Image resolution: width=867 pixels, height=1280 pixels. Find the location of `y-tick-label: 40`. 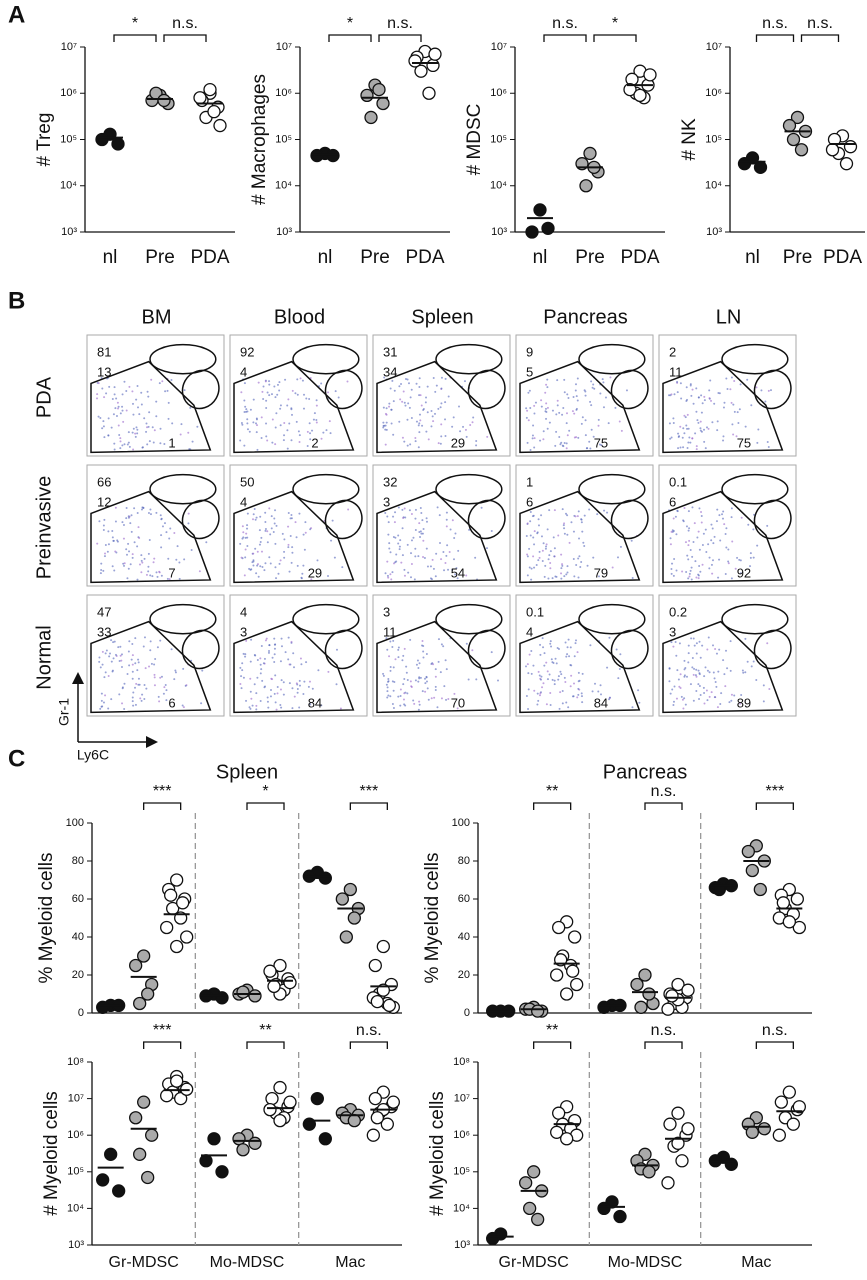

y-tick-label: 40 is located at coordinates (78, 937).